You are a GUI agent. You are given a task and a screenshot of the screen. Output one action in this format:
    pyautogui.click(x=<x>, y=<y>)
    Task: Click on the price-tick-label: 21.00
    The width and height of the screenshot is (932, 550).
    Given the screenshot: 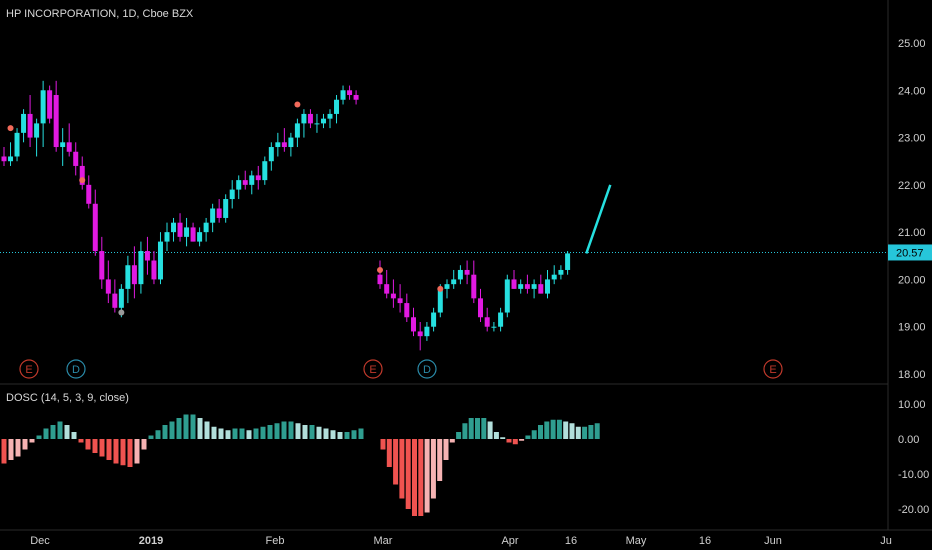 What is the action you would take?
    pyautogui.click(x=912, y=233)
    